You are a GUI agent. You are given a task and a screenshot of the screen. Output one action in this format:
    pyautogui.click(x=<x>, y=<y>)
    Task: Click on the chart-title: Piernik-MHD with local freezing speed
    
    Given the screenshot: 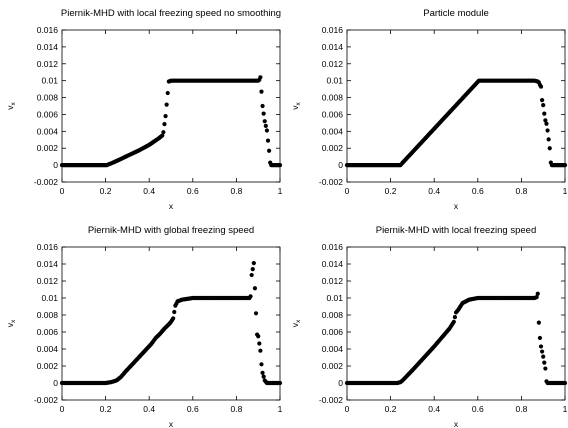 What is the action you would take?
    pyautogui.click(x=456, y=230)
    